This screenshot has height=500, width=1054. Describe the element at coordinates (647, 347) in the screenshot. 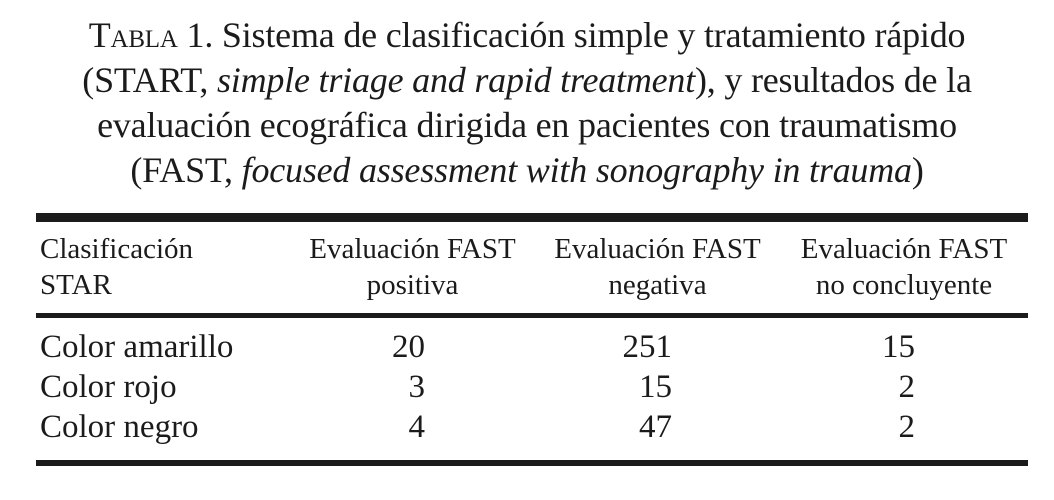

I see `value-cell-negativa: 251` at that location.